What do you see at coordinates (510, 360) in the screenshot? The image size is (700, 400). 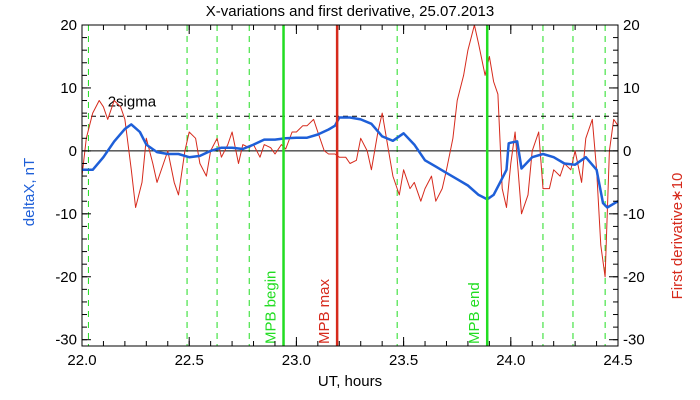 I see `x-tick-label-4: 24.0` at bounding box center [510, 360].